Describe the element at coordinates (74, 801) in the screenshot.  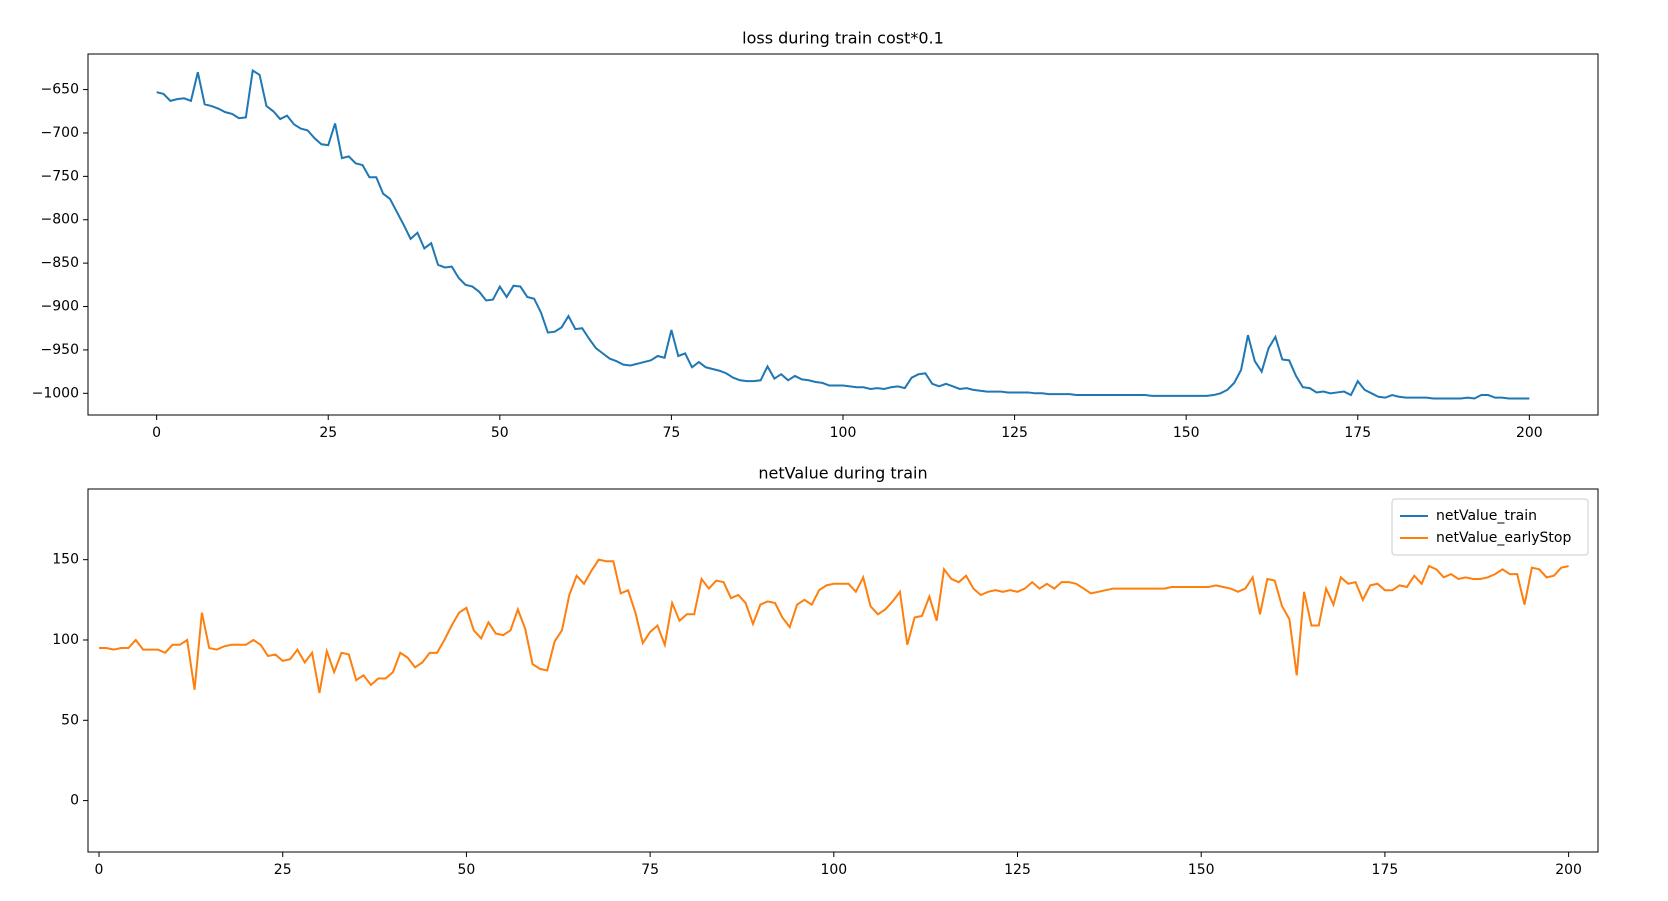
I see `y-tick-label: 0` at that location.